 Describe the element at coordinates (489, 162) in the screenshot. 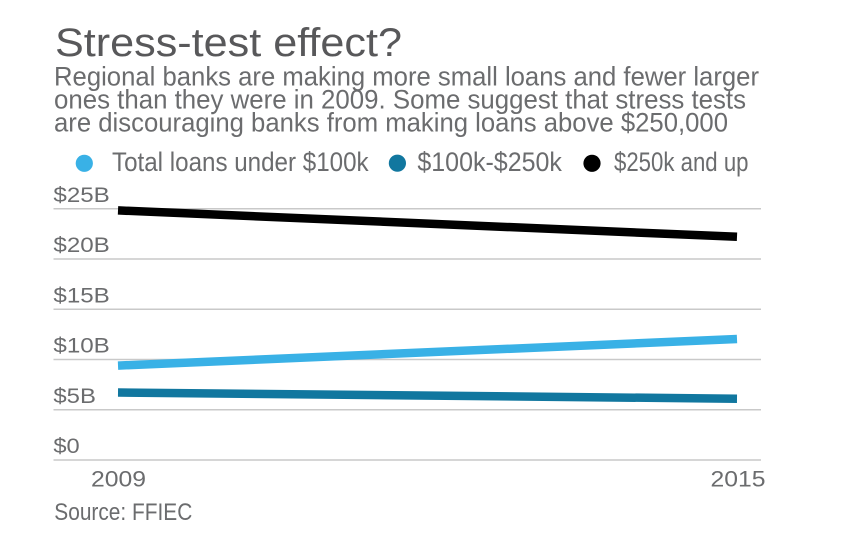

I see `svg-text: $100k-$250k` at that location.